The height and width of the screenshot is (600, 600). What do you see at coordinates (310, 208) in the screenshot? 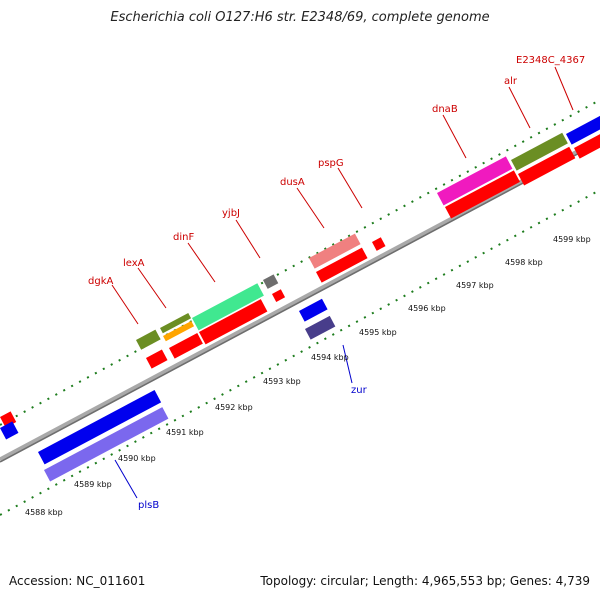
I see `leader-dusA` at bounding box center [310, 208].